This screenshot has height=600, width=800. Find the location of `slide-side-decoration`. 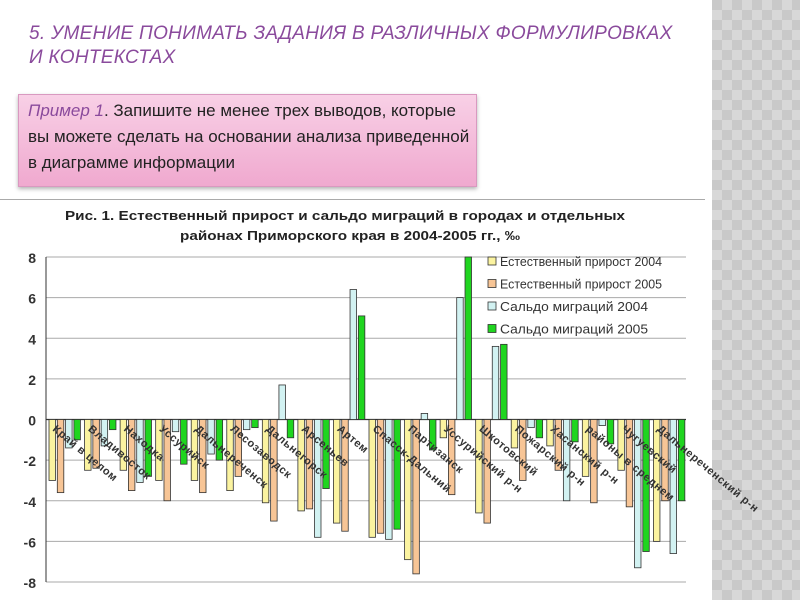

slide-side-decoration is located at coordinates (756, 300).